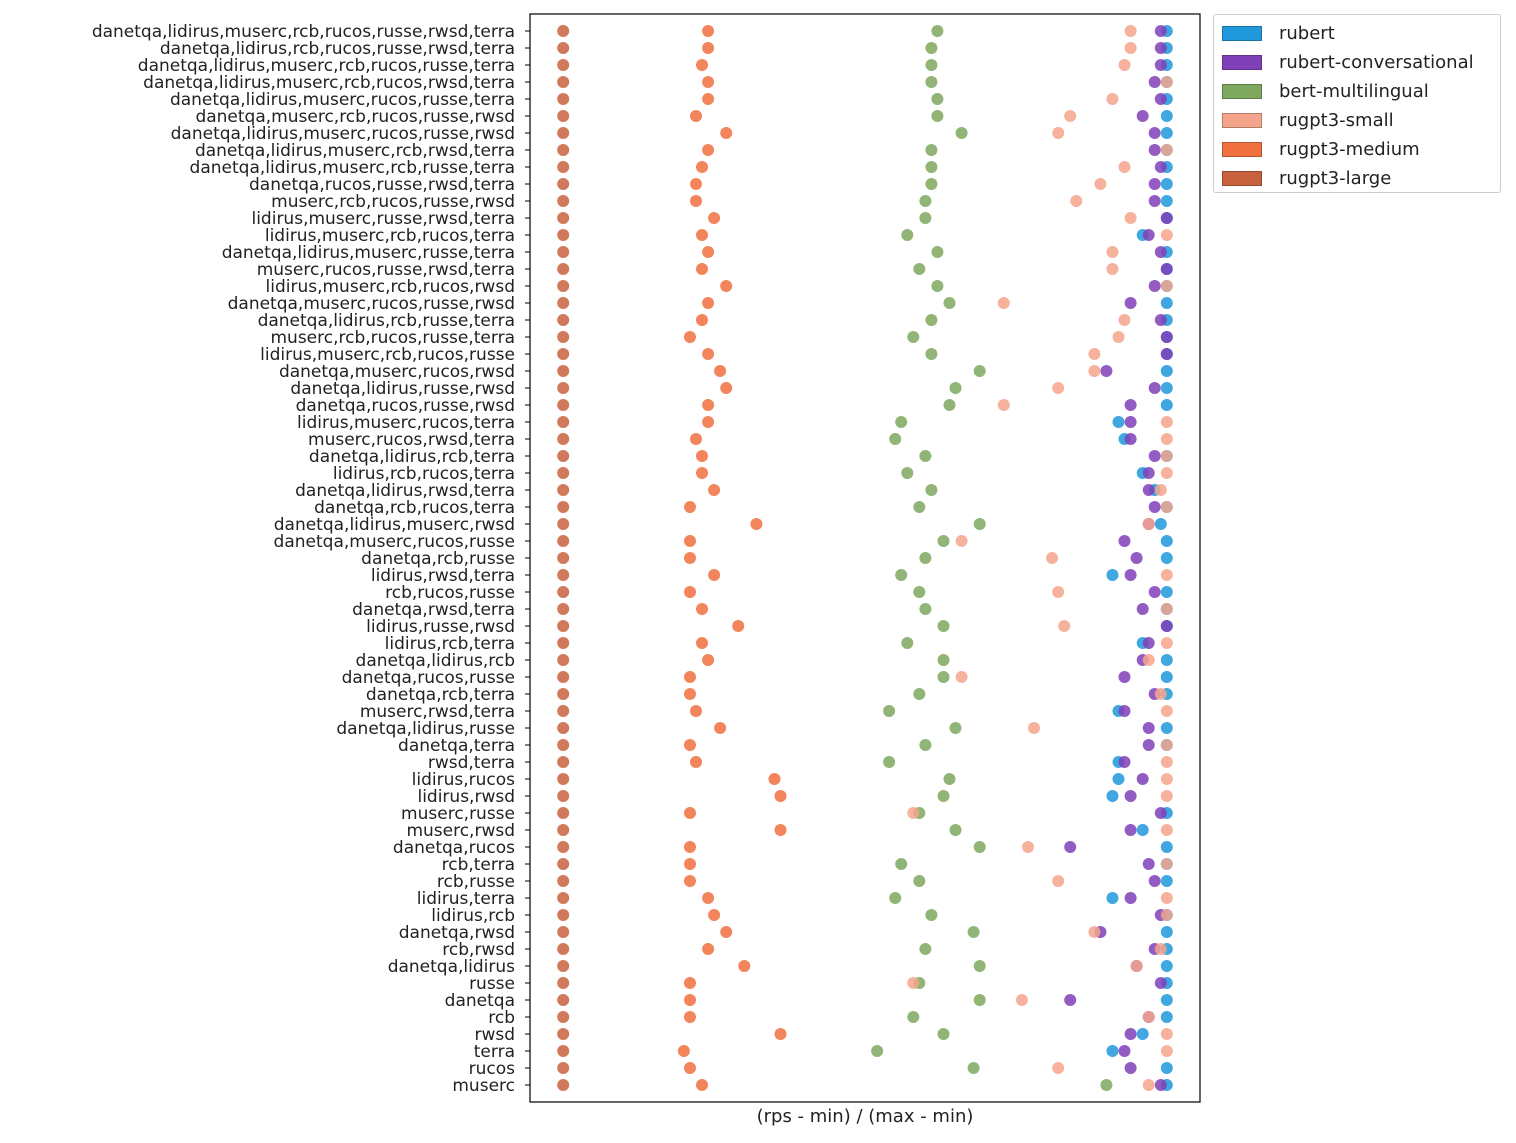 The height and width of the screenshot is (1143, 1516). I want to click on y-tick-label: danetqa,muserc,rcb,rucos,russe,rwsd, so click(355, 117).